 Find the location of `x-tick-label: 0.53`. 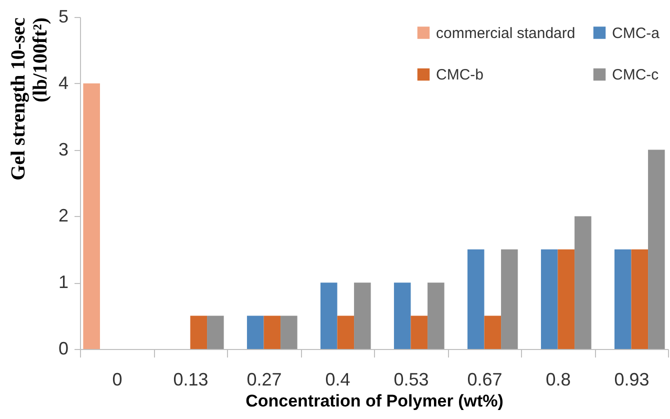

x-tick-label: 0.53 is located at coordinates (411, 380).